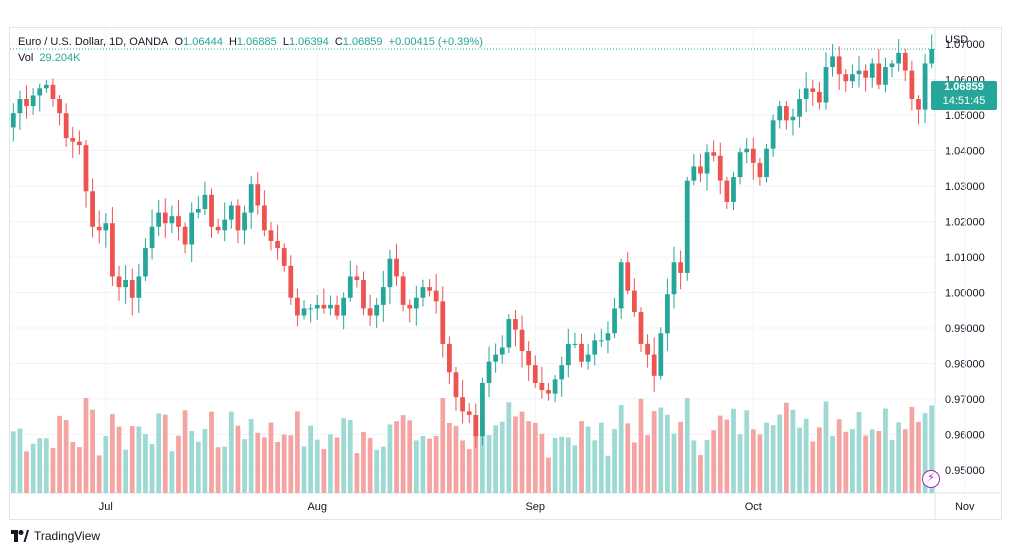 Image resolution: width=1012 pixels, height=555 pixels. I want to click on symbol-name: Euro / U.S. Dollar, 1D, OANDA, so click(93, 42).